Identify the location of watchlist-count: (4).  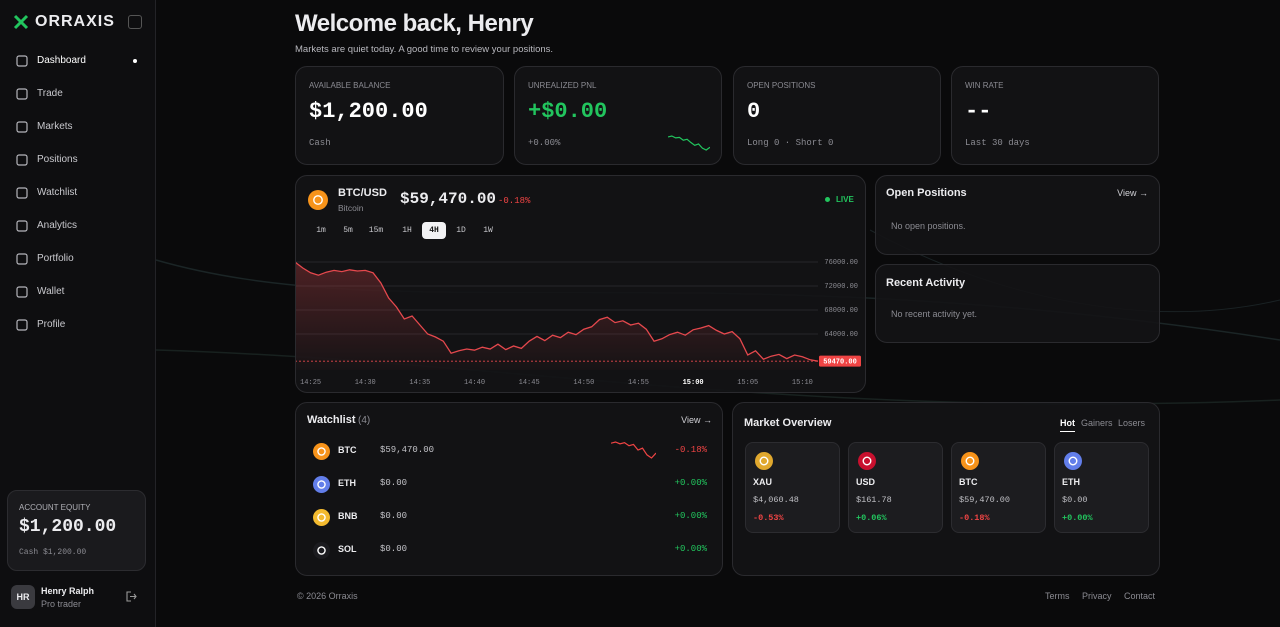
(364, 420).